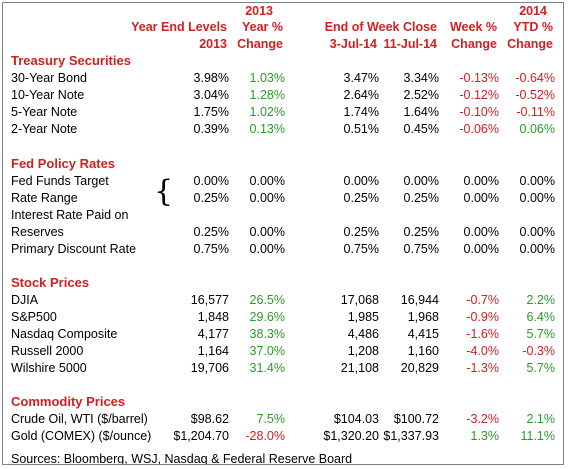  I want to click on section-title-stock-prices: Stock Prices, so click(50, 282).